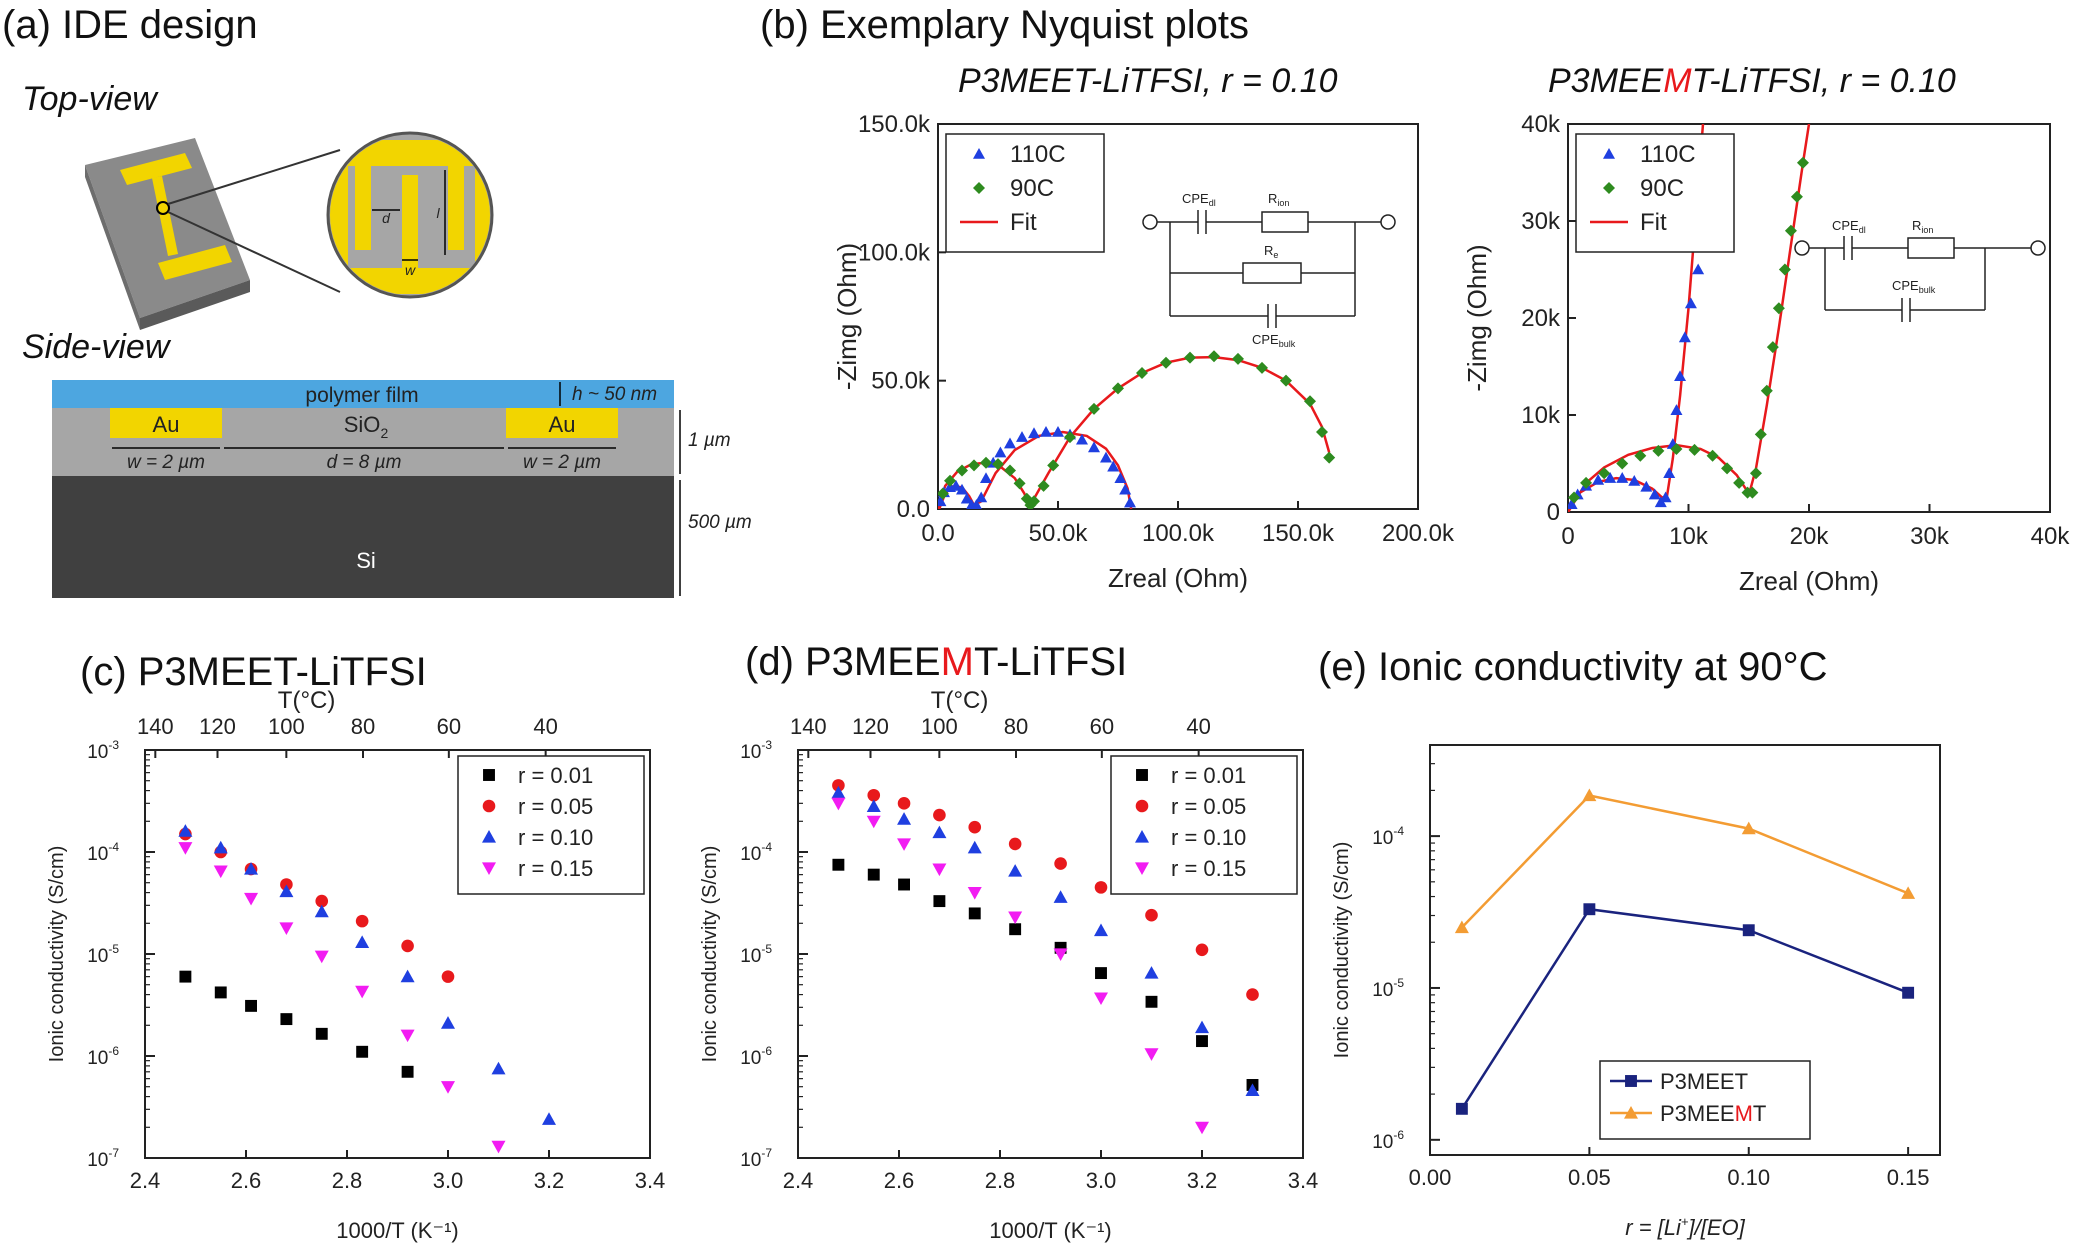  What do you see at coordinates (913, 509) in the screenshot?
I see `y-tick-label: 0.0` at bounding box center [913, 509].